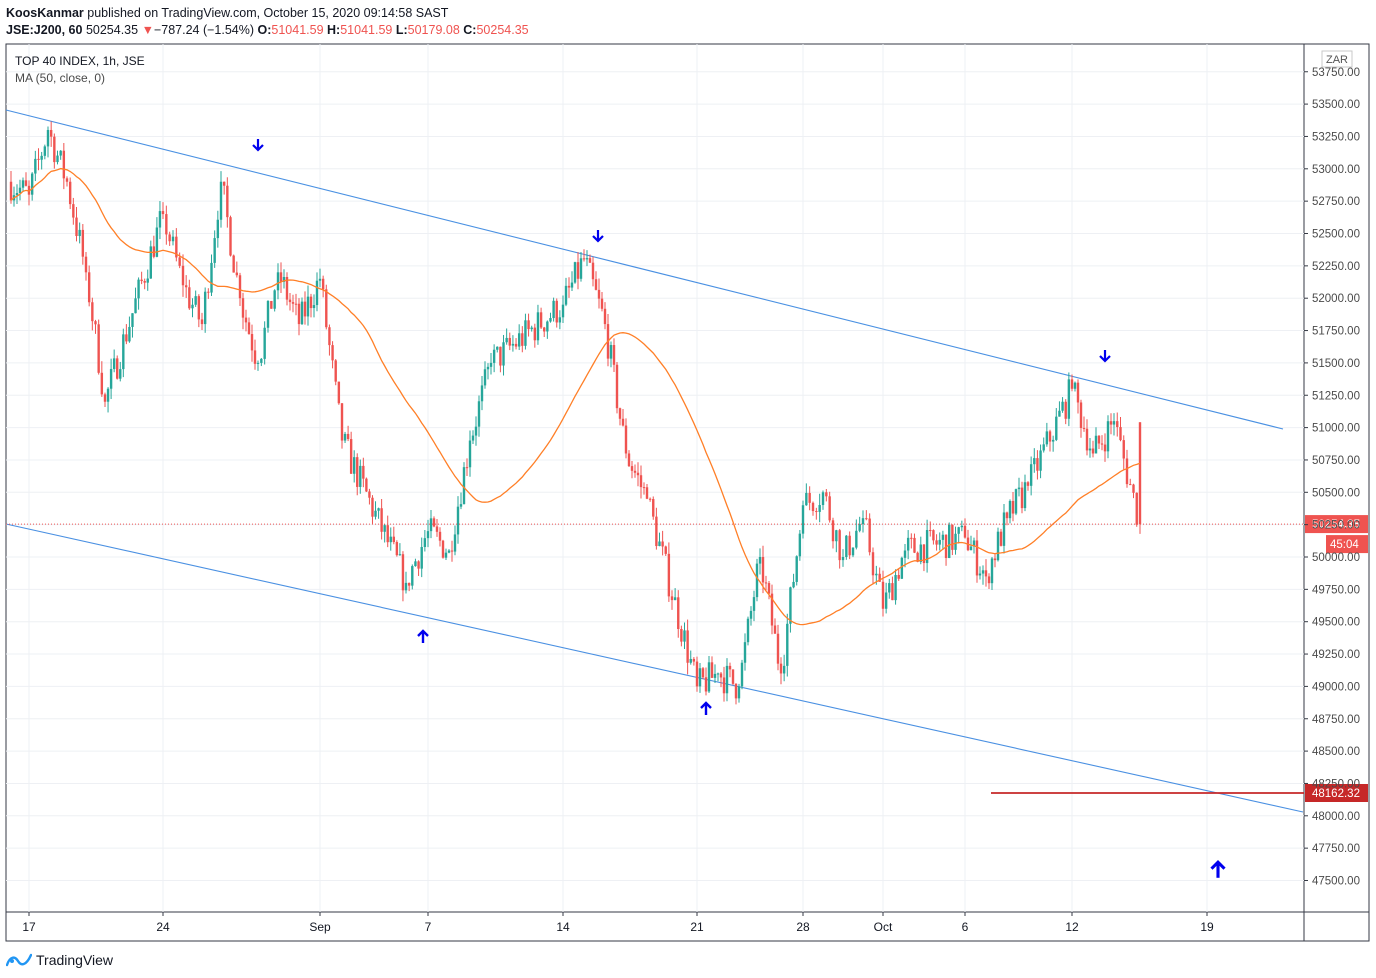  I want to click on tradingview-logo-icon, so click(19, 960).